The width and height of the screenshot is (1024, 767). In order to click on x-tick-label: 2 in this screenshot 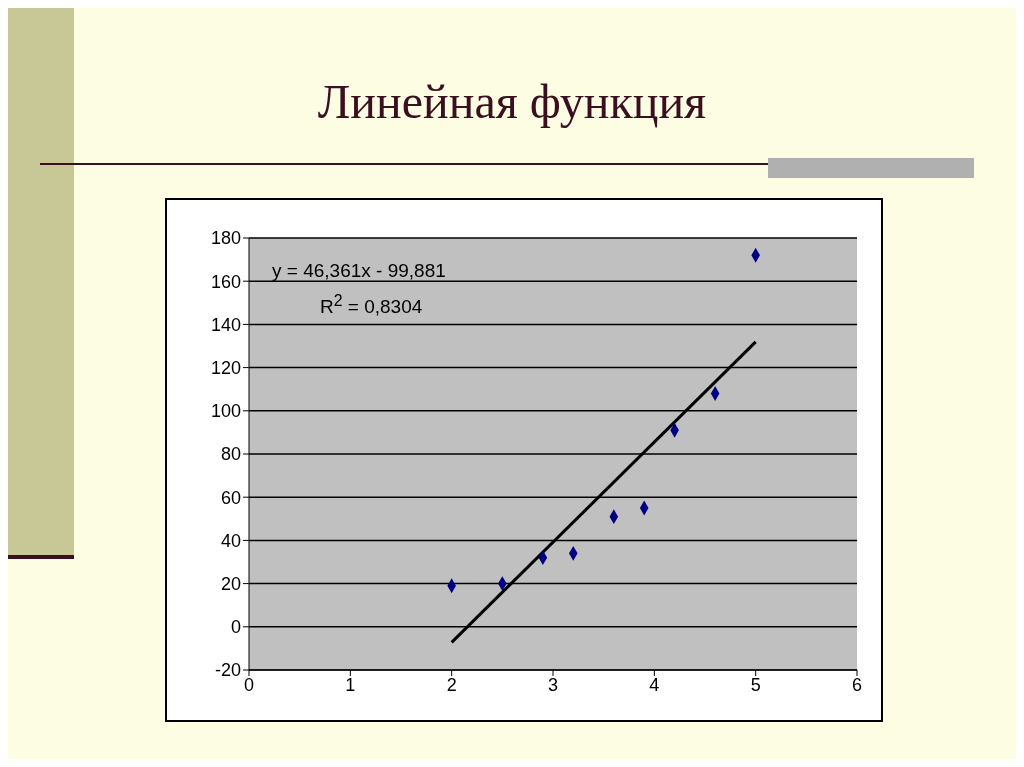, I will do `click(451, 684)`.